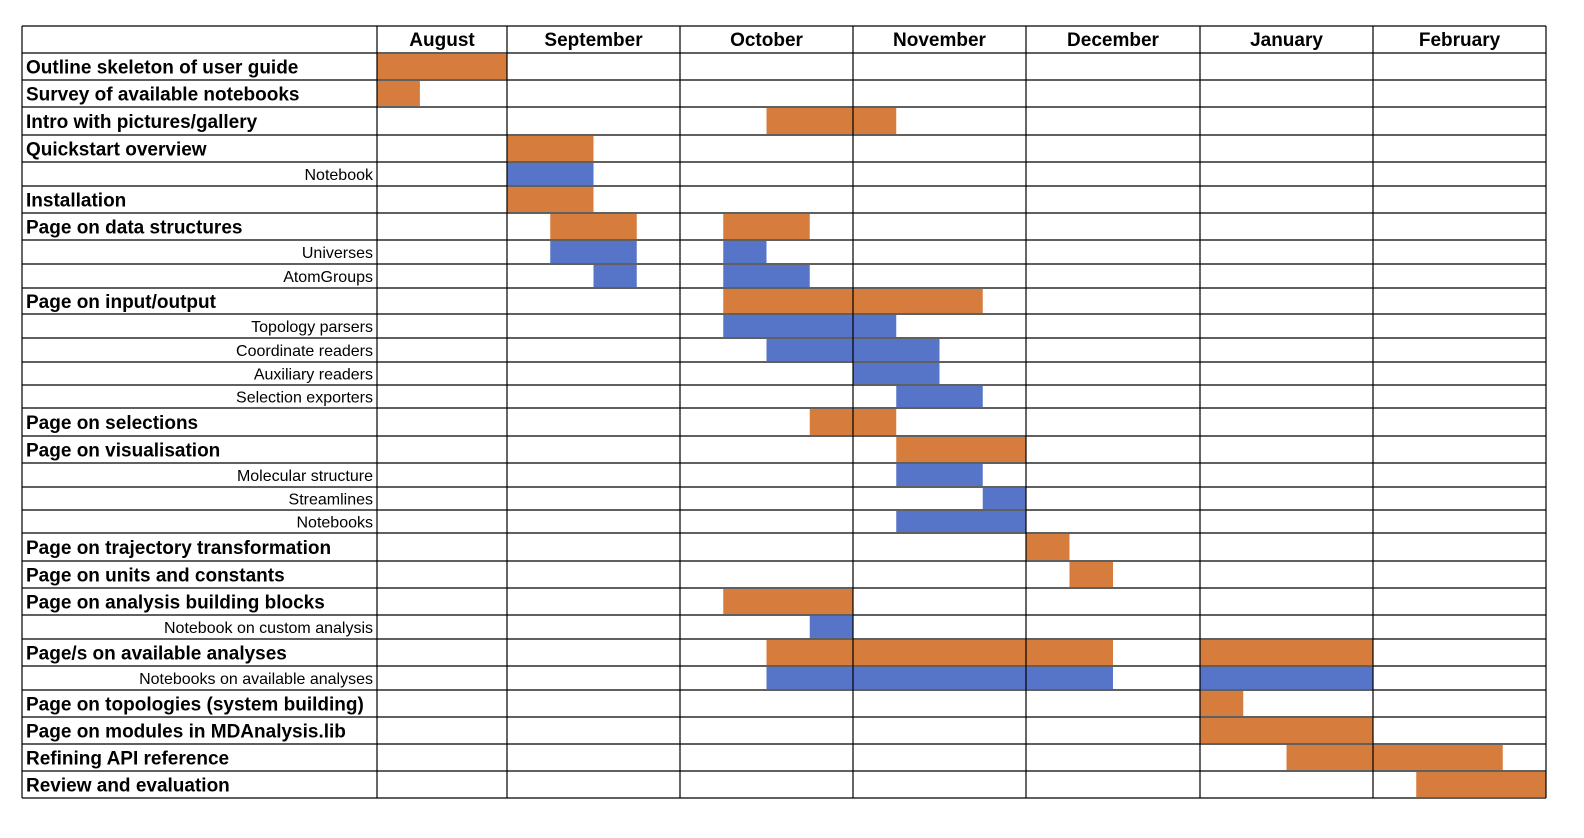 The height and width of the screenshot is (838, 1584). What do you see at coordinates (175, 603) in the screenshot?
I see `task-label: Page on analysis building blocks` at bounding box center [175, 603].